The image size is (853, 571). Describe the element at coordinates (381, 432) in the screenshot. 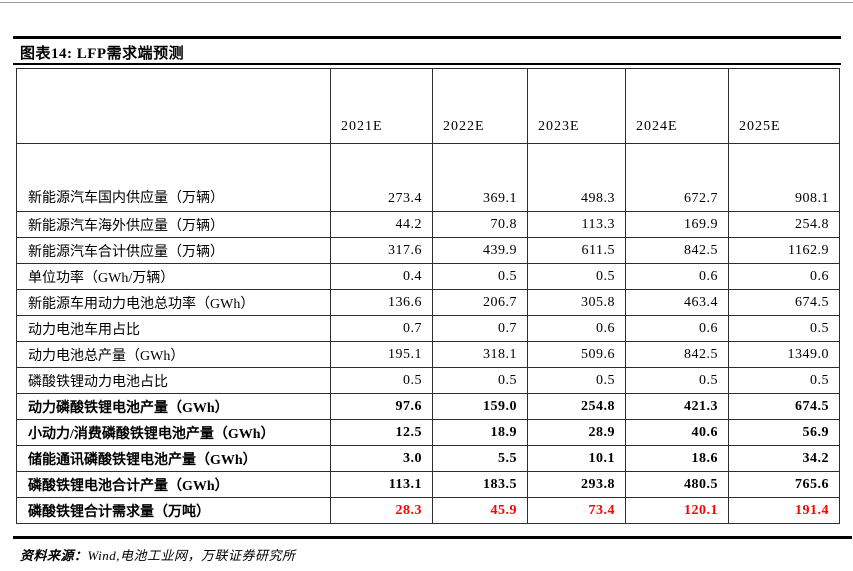

I see `cell-value: 12.5` at that location.